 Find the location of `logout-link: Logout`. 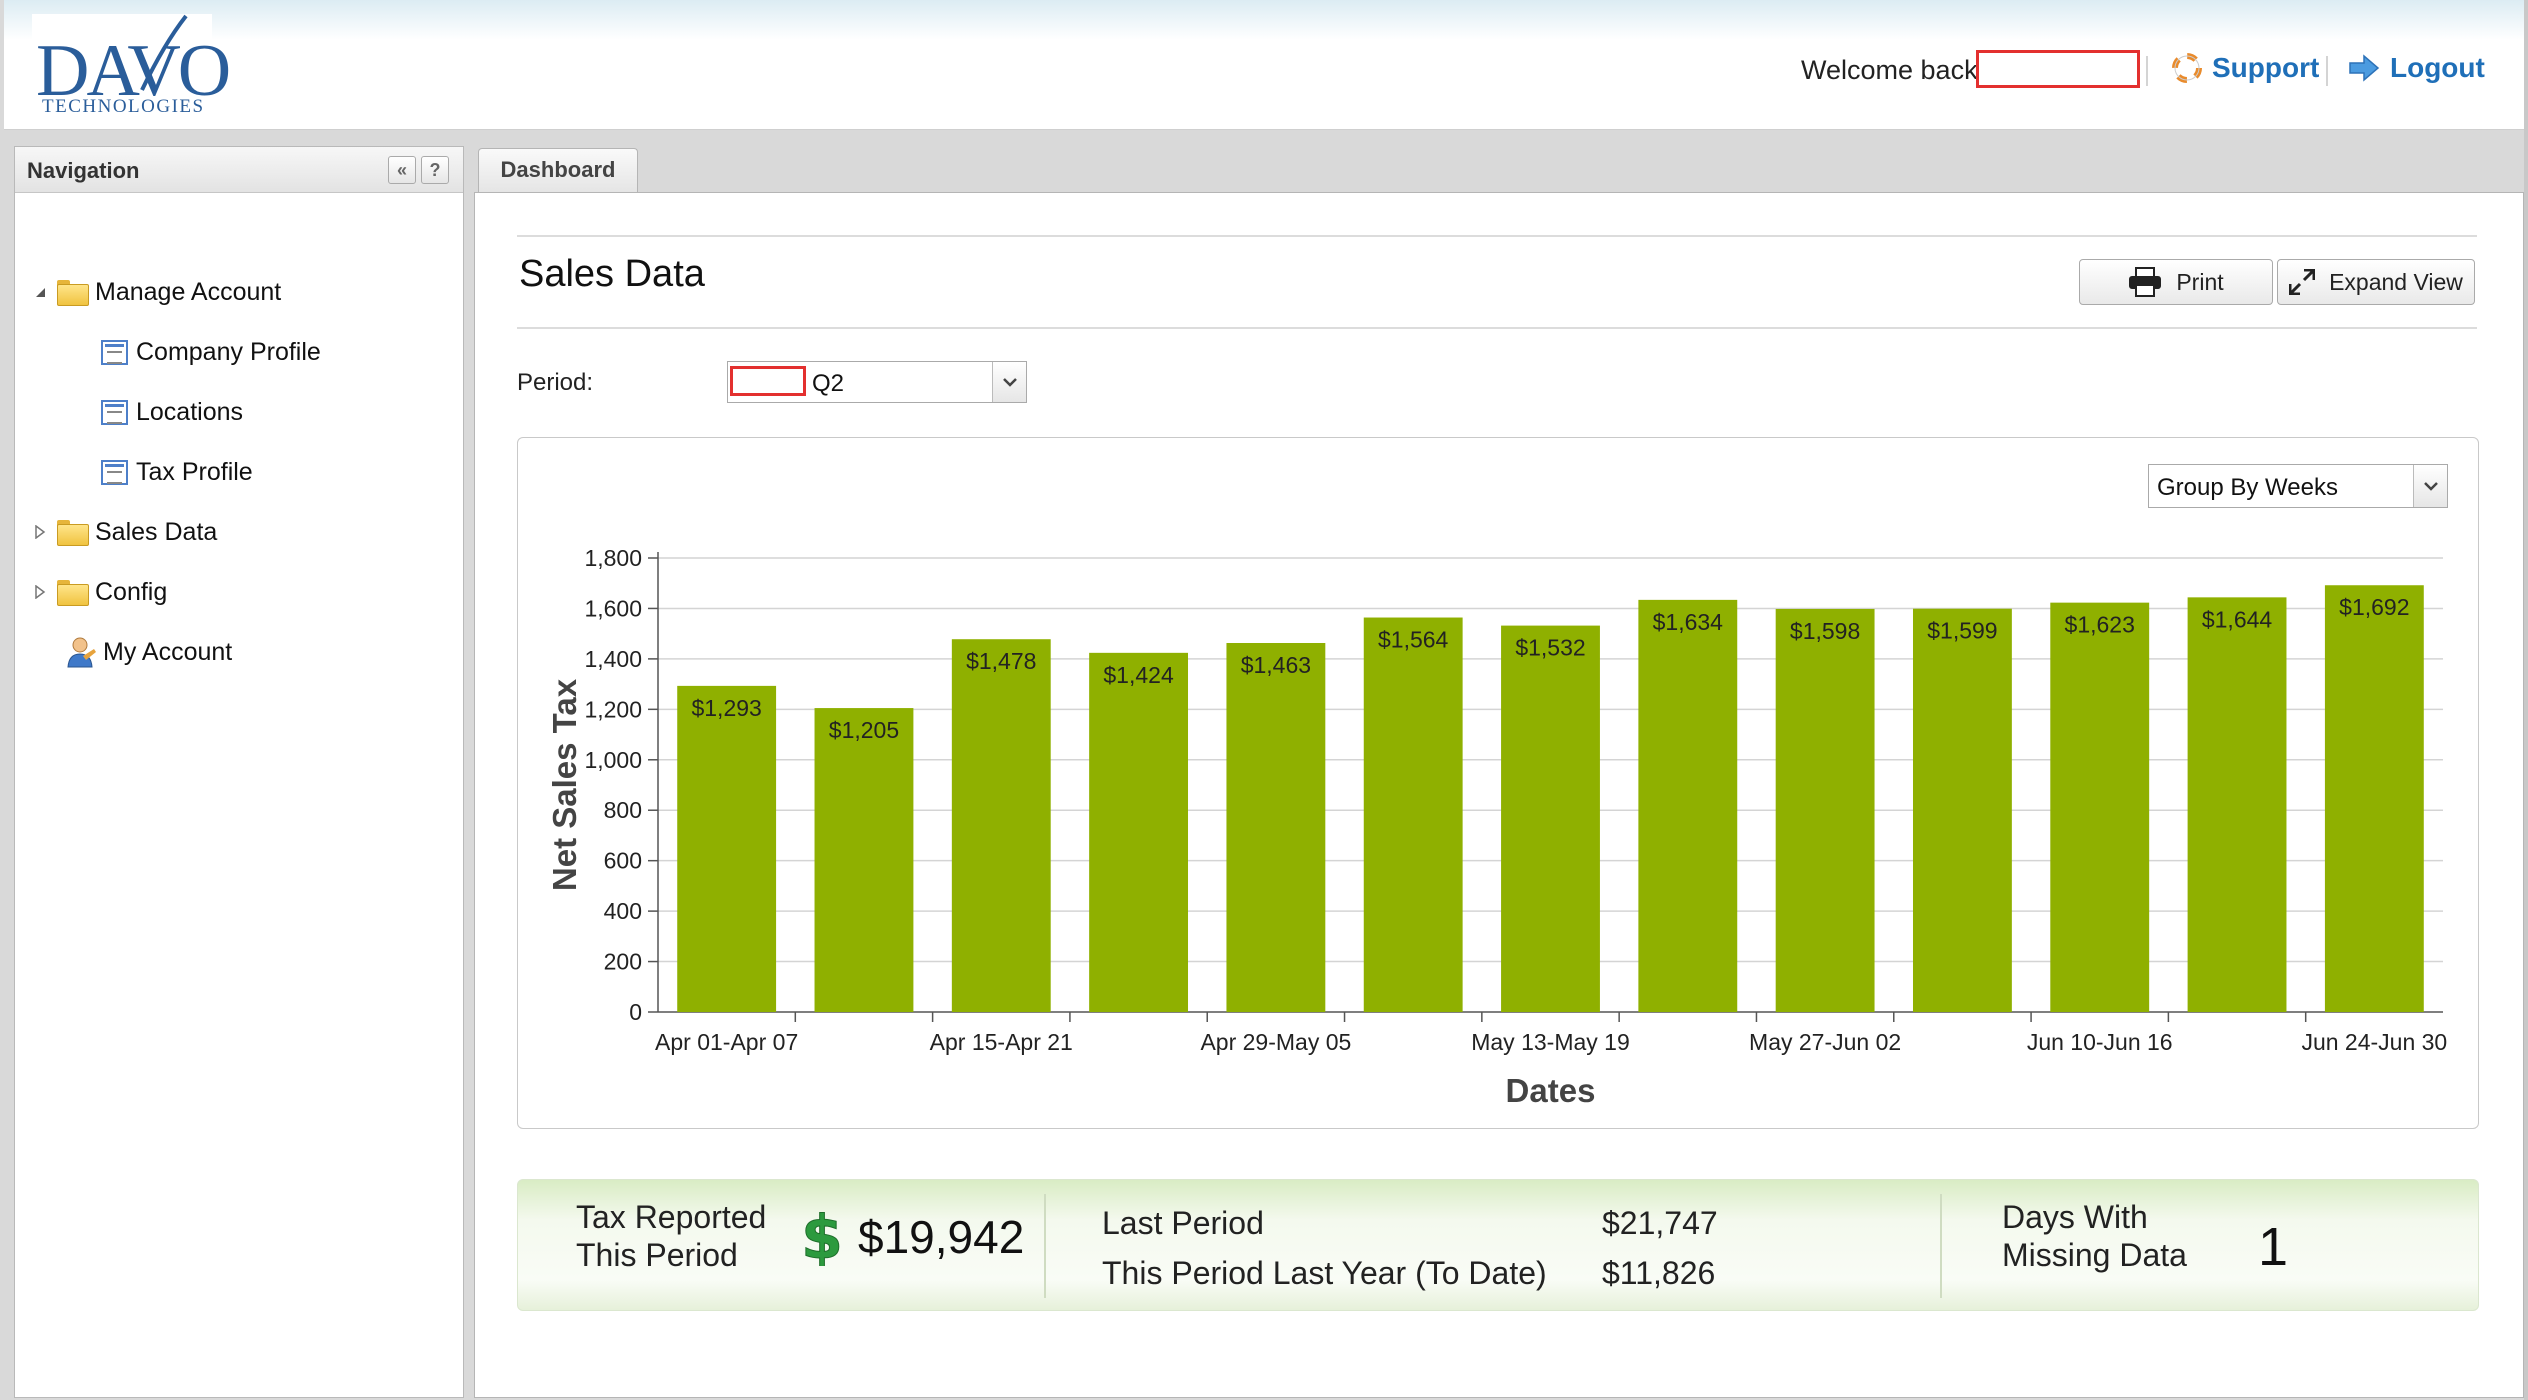

logout-link: Logout is located at coordinates (2416, 68).